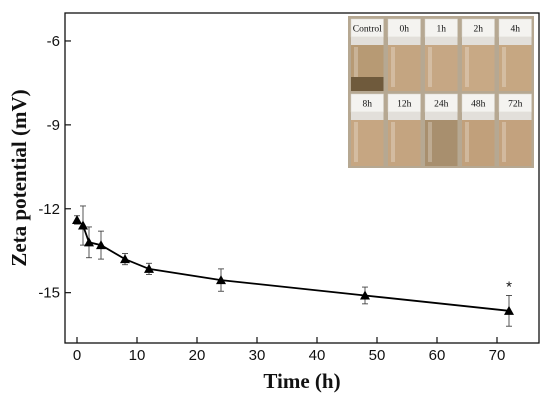 The height and width of the screenshot is (402, 550). Describe the element at coordinates (53, 41) in the screenshot. I see `y-tick-label: -6` at that location.